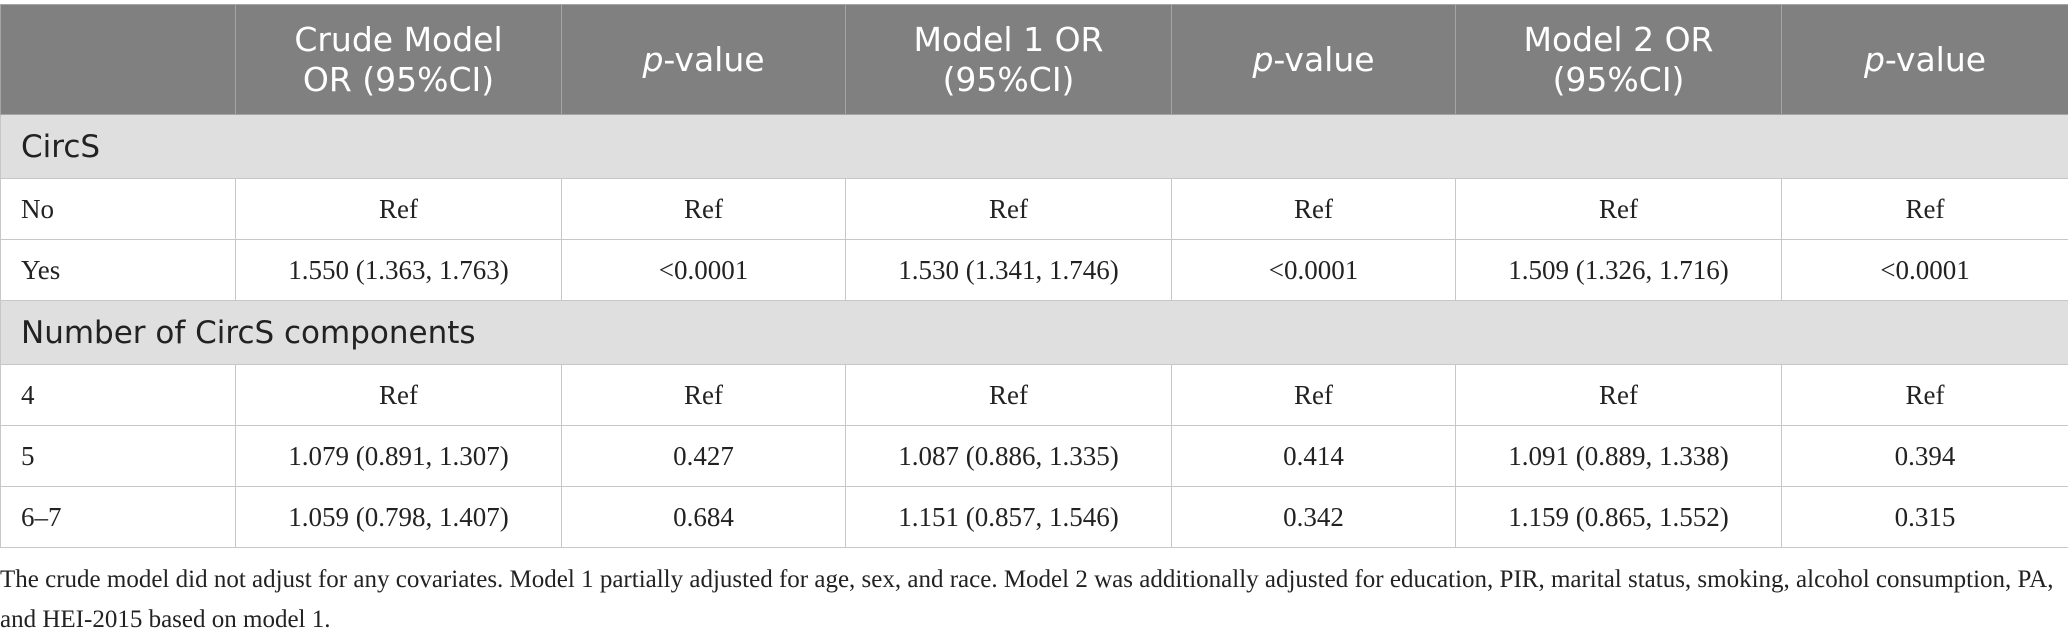 The image size is (2068, 641). What do you see at coordinates (398, 270) in the screenshot?
I see `or-ci-cell: 1.550 (1.363, 1.763)` at bounding box center [398, 270].